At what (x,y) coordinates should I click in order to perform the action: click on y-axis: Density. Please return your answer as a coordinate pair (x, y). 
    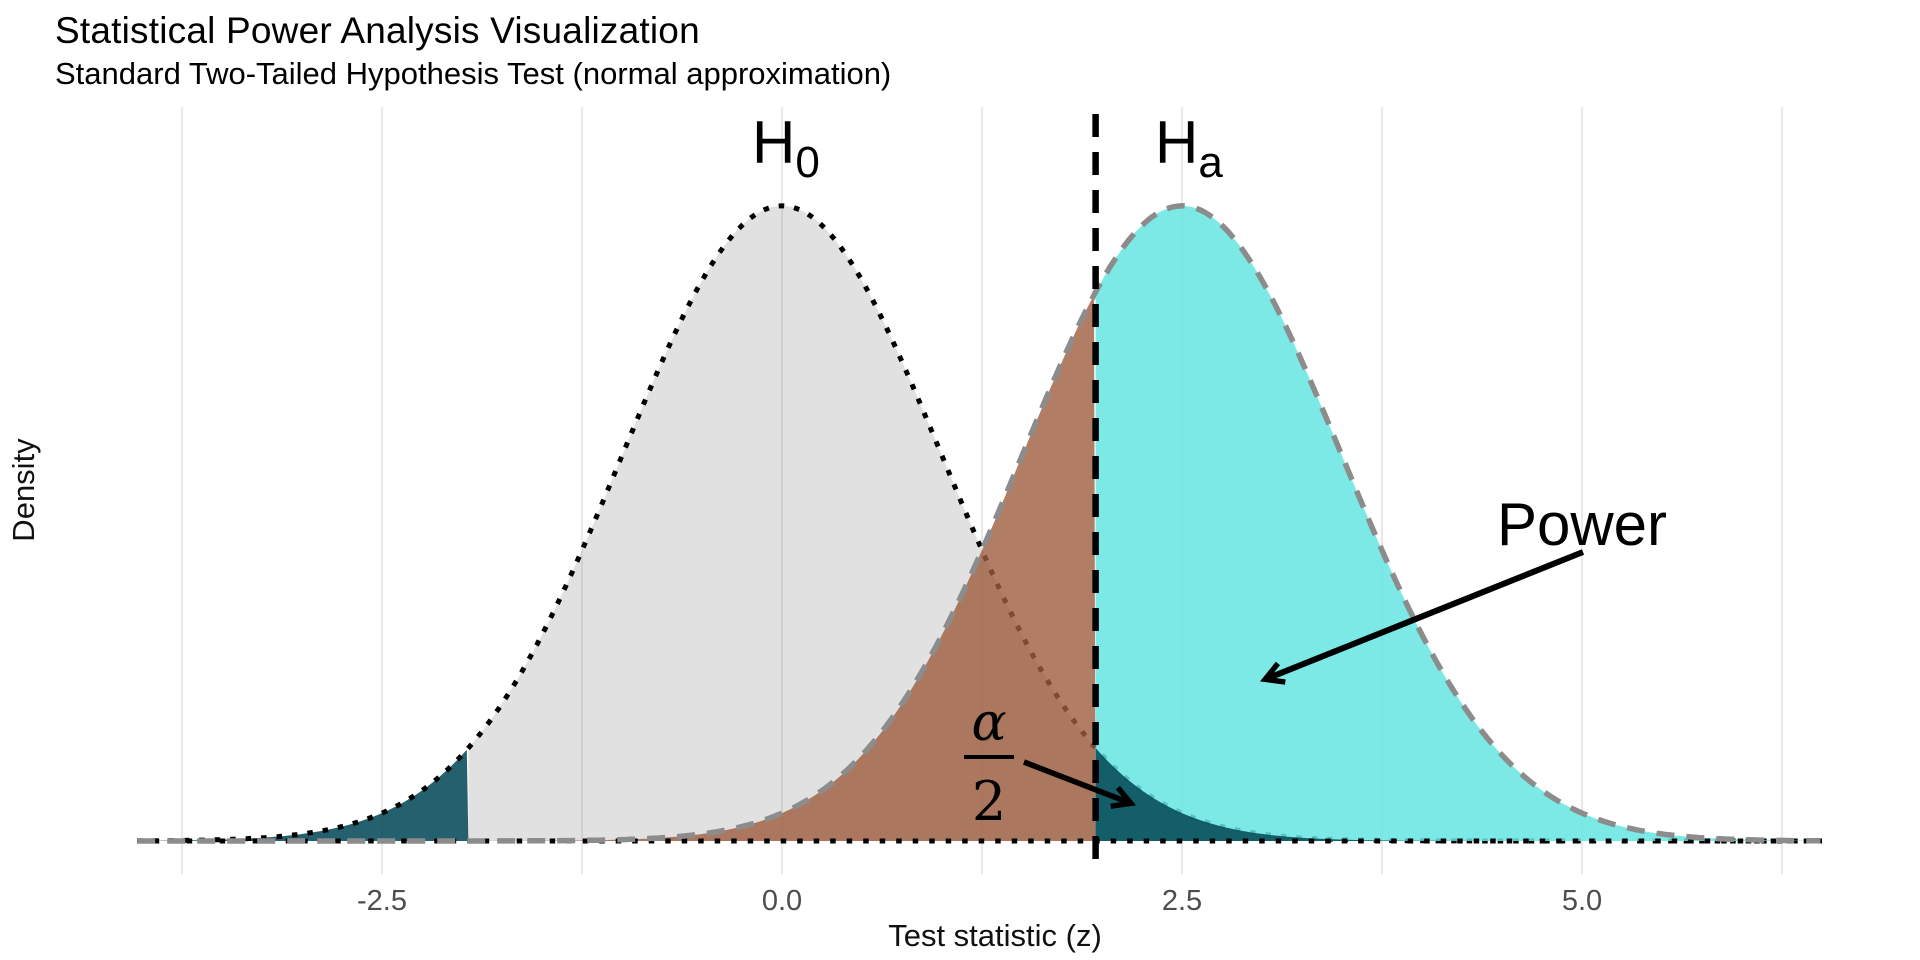
    Looking at the image, I should click on (23, 490).